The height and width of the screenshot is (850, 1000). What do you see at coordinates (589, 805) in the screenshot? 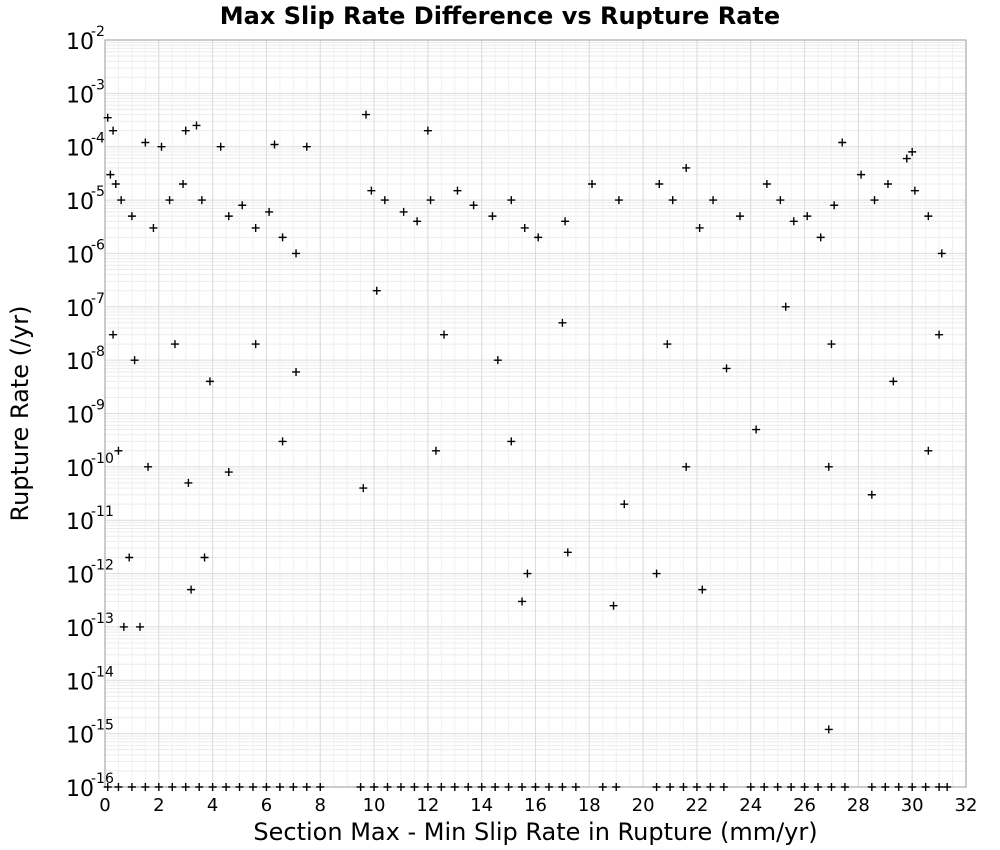
I see `x-tick-label: 18` at bounding box center [589, 805].